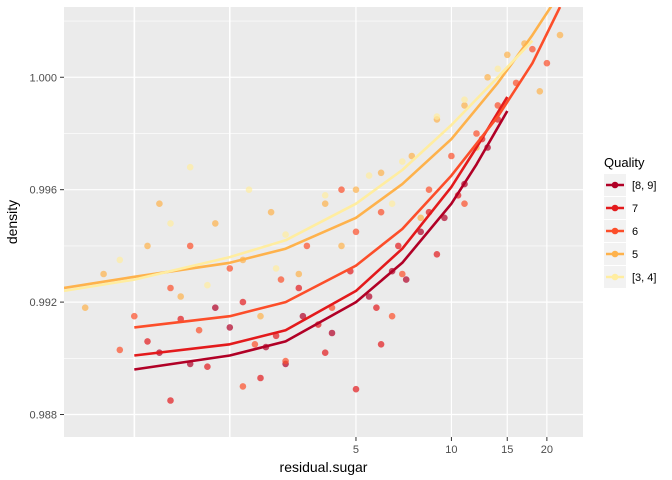 Image resolution: width=672 pixels, height=480 pixels. Describe the element at coordinates (43, 78) in the screenshot. I see `y-tick-label: 1.000` at that location.